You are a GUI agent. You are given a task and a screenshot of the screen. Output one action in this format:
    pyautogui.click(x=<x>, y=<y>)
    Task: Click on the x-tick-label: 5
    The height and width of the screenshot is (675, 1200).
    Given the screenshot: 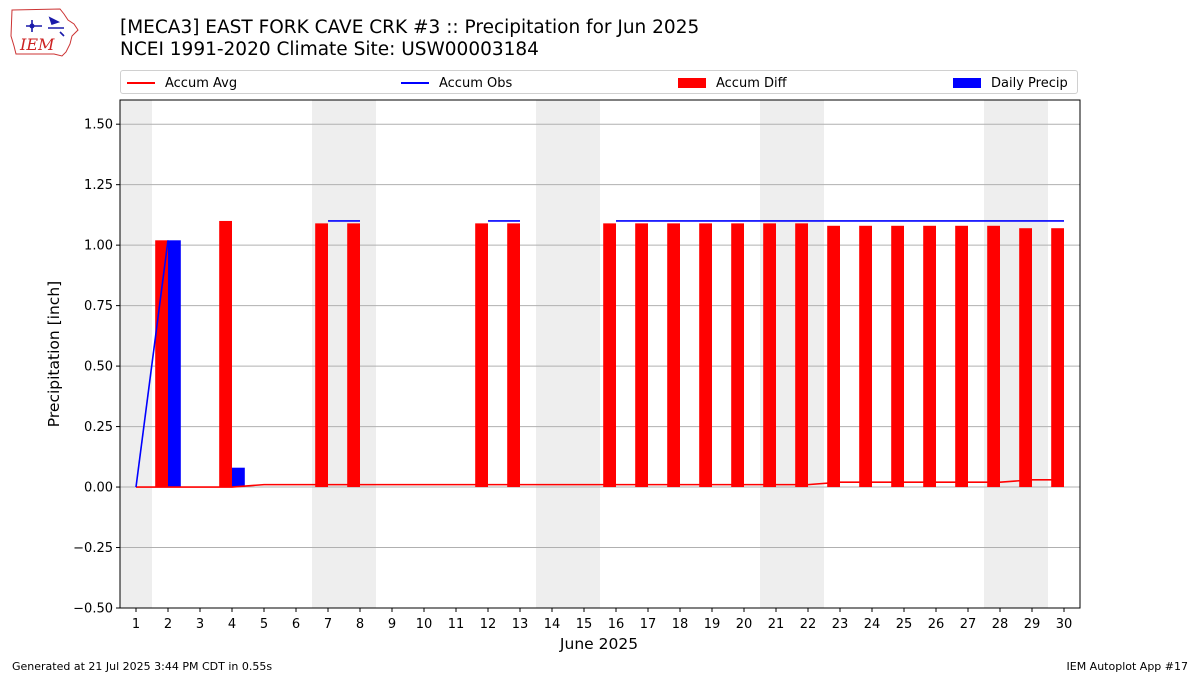 What is the action you would take?
    pyautogui.click(x=264, y=624)
    